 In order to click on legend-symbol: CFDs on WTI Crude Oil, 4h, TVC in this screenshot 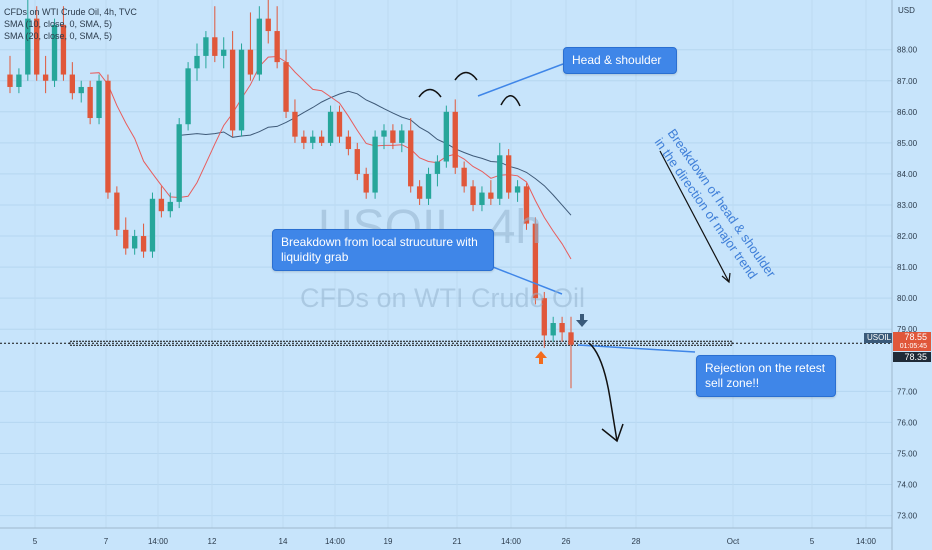, I will do `click(70, 12)`.